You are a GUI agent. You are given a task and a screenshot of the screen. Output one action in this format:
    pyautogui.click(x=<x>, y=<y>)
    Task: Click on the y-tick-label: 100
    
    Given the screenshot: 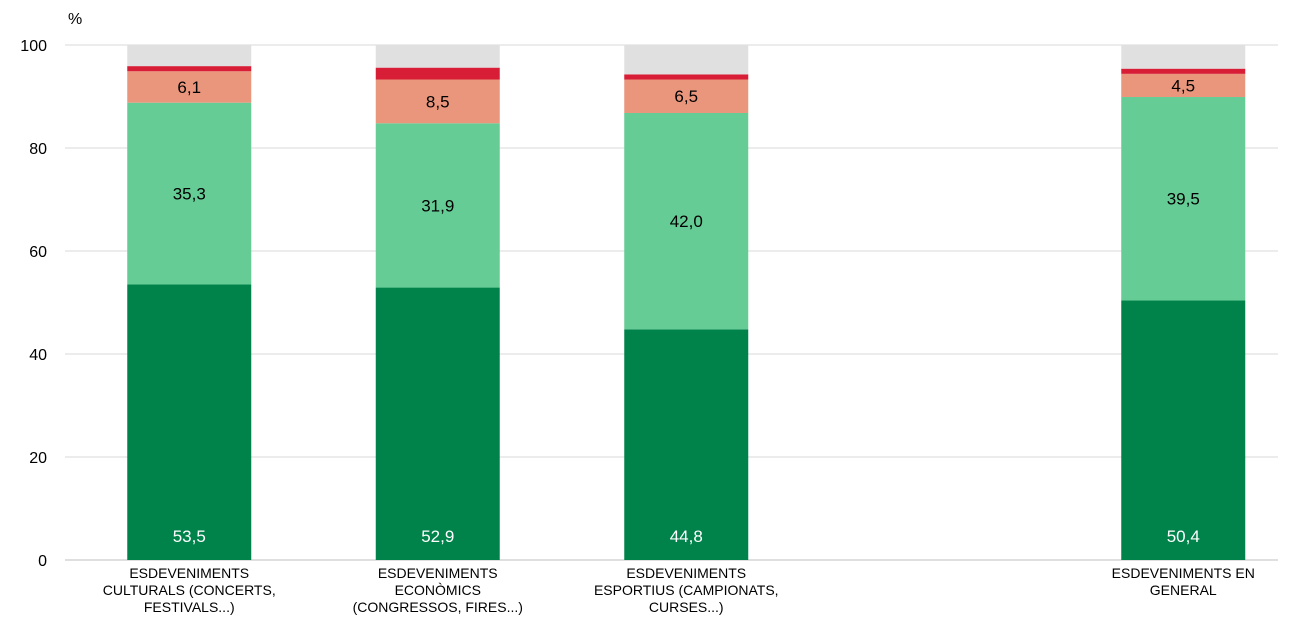 What is the action you would take?
    pyautogui.click(x=33, y=46)
    